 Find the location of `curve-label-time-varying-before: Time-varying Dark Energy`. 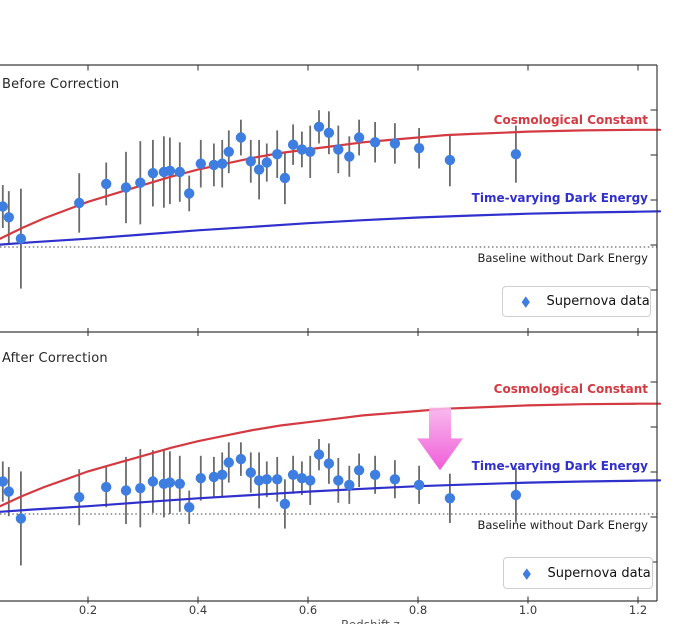

curve-label-time-varying-before: Time-varying Dark Energy is located at coordinates (559, 198).